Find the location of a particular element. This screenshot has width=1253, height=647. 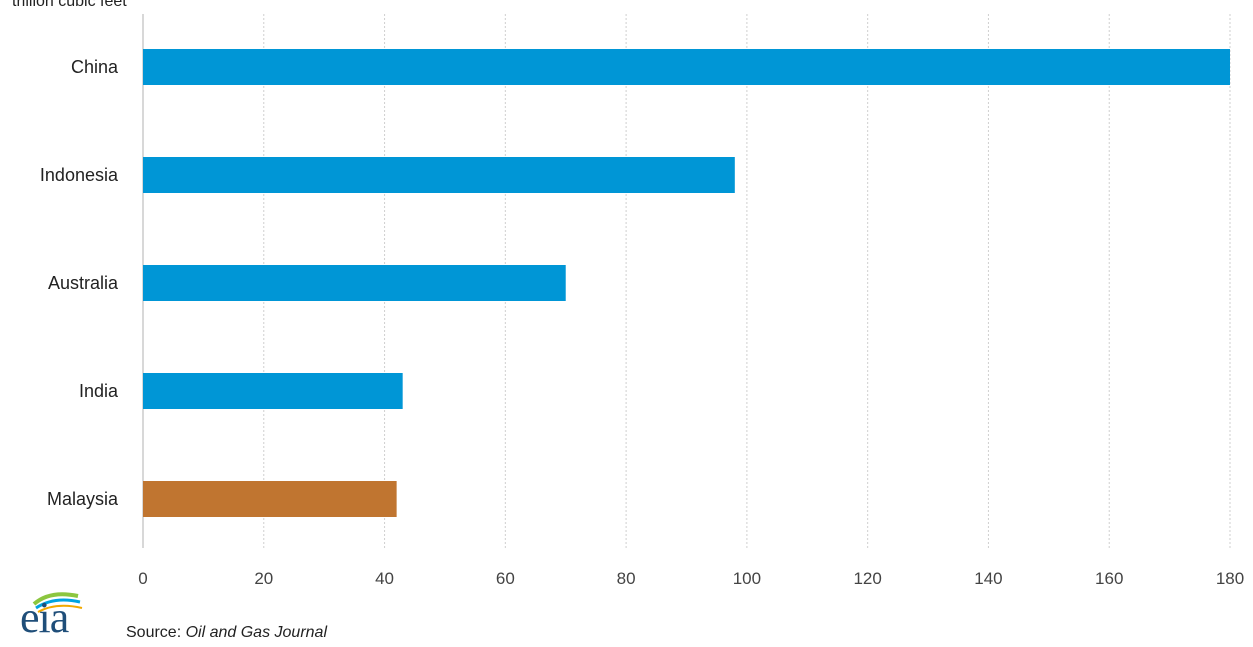

source-prefix: Source: is located at coordinates (156, 632).